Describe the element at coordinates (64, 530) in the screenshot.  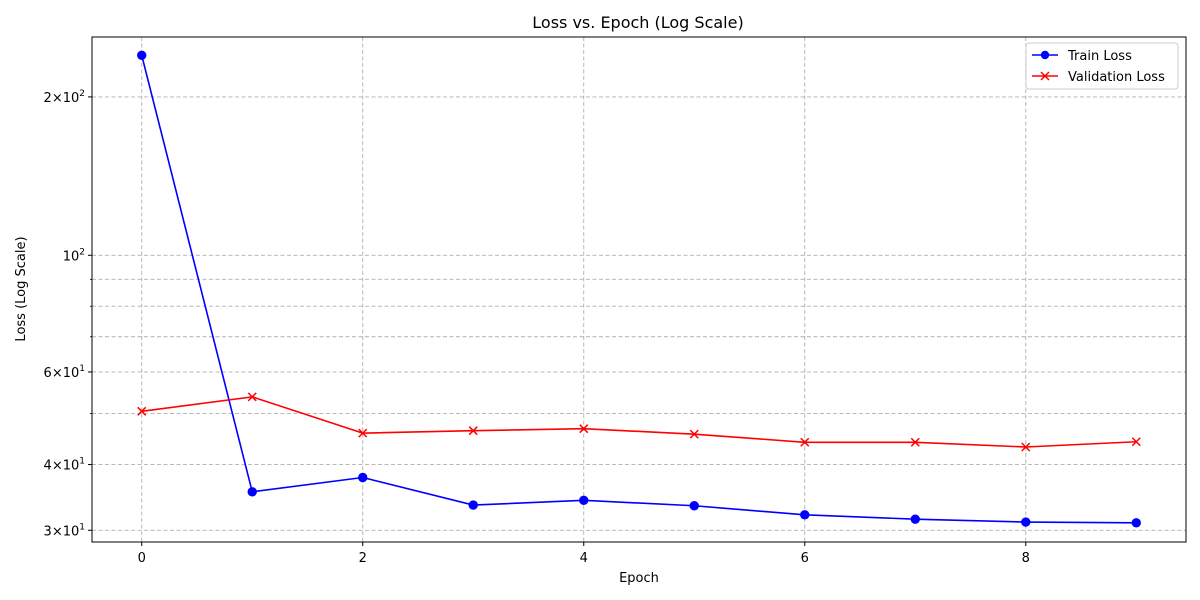
I see `y-tick-label: 3×10¹` at that location.